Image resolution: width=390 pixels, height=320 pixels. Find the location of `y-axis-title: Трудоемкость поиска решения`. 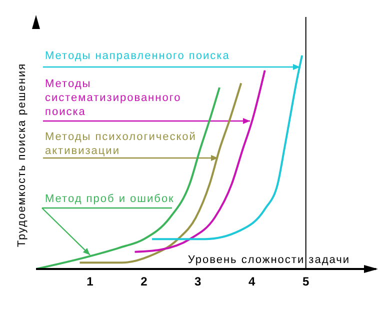

y-axis-title: Трудоемкость поиска решения is located at coordinates (22, 155).